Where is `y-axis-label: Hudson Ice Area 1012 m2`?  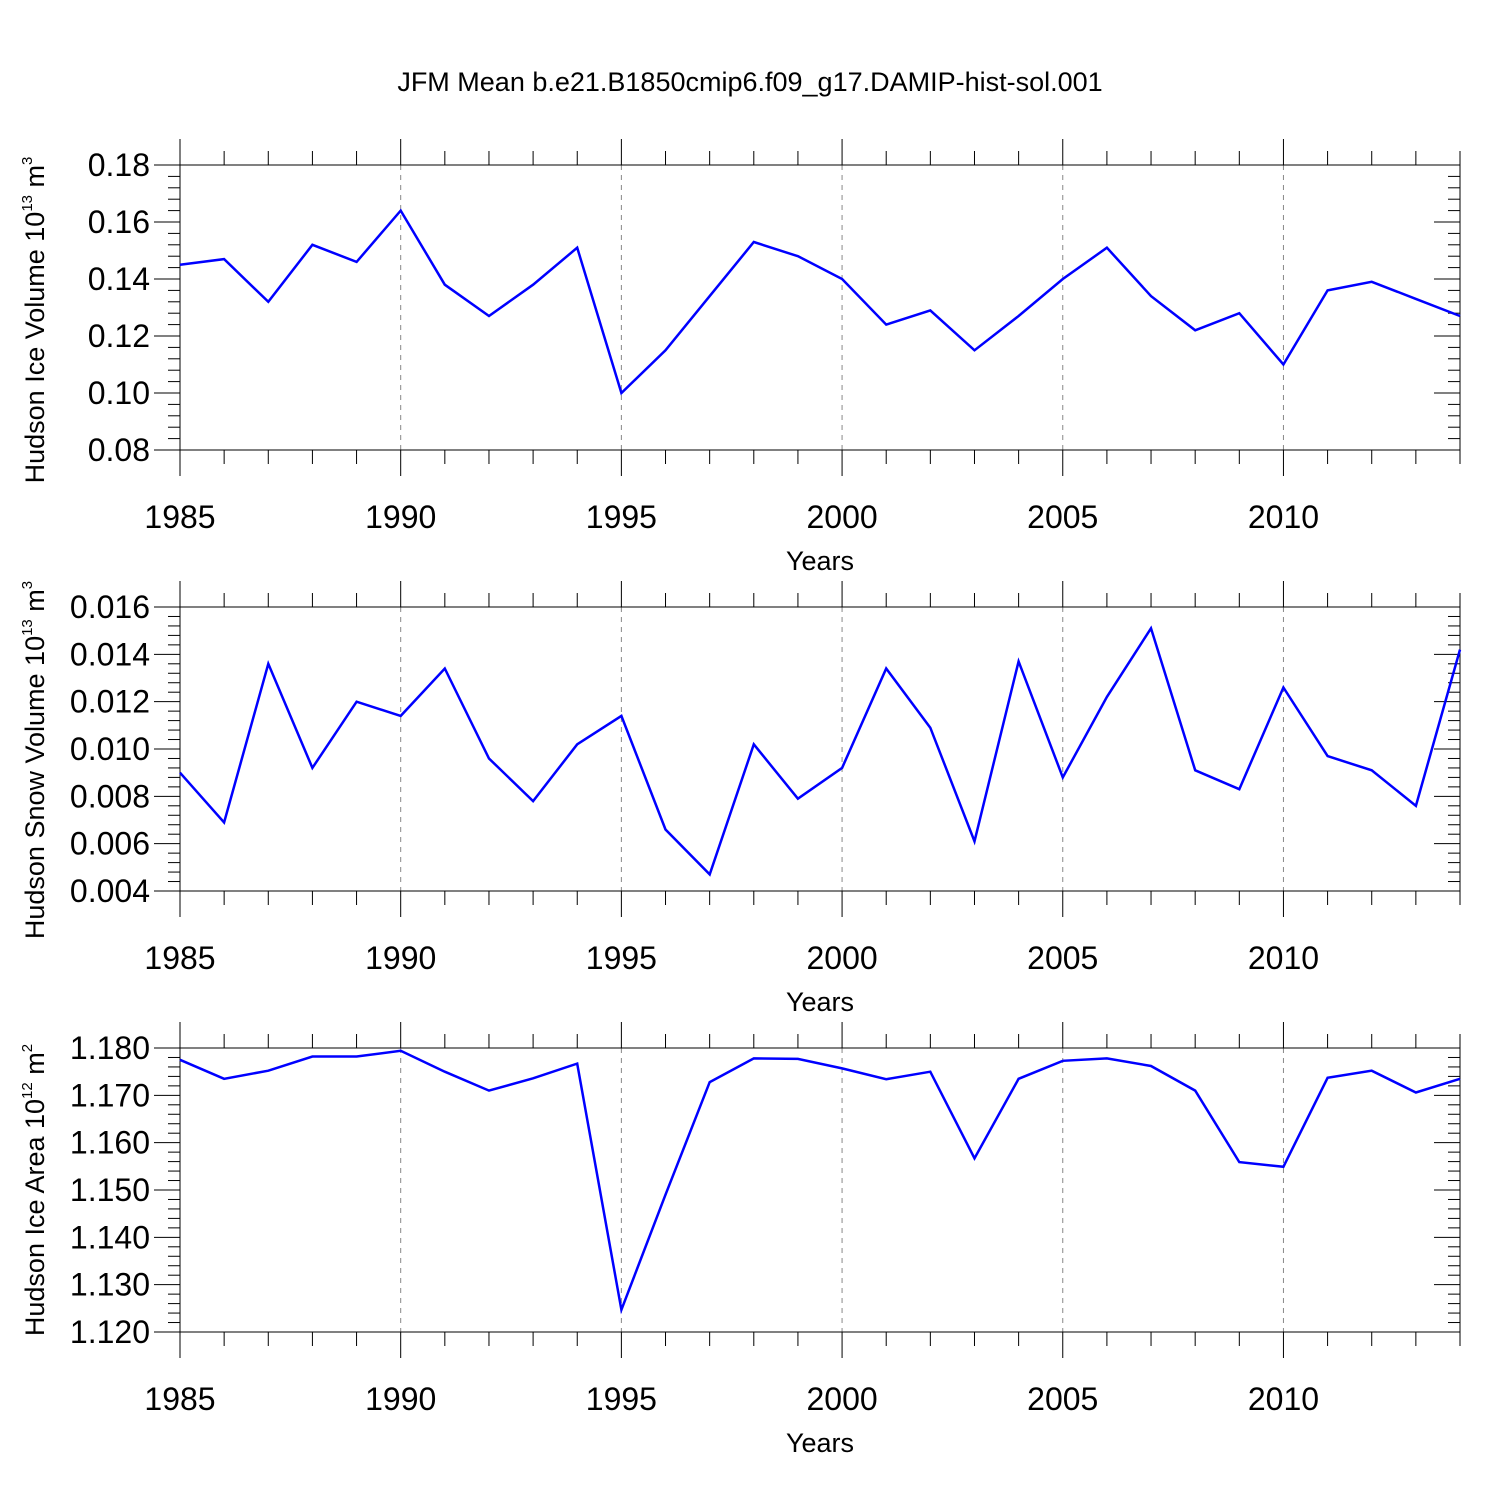 y-axis-label: Hudson Ice Area 1012 m2 is located at coordinates (34, 1190).